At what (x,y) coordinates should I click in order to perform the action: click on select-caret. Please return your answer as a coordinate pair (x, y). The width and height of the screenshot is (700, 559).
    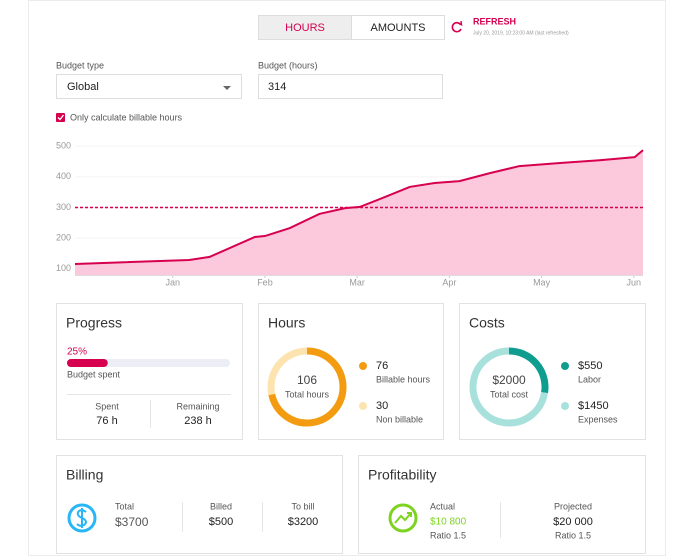
    Looking at the image, I should click on (227, 88).